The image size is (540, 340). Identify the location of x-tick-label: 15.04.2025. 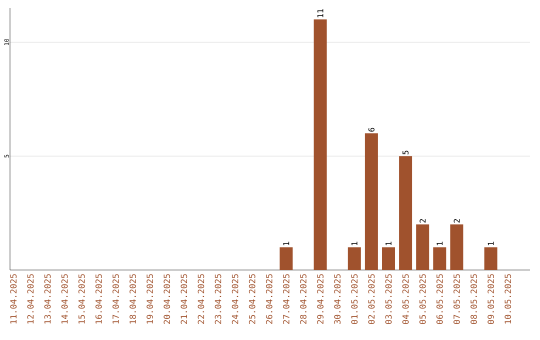
(81, 299).